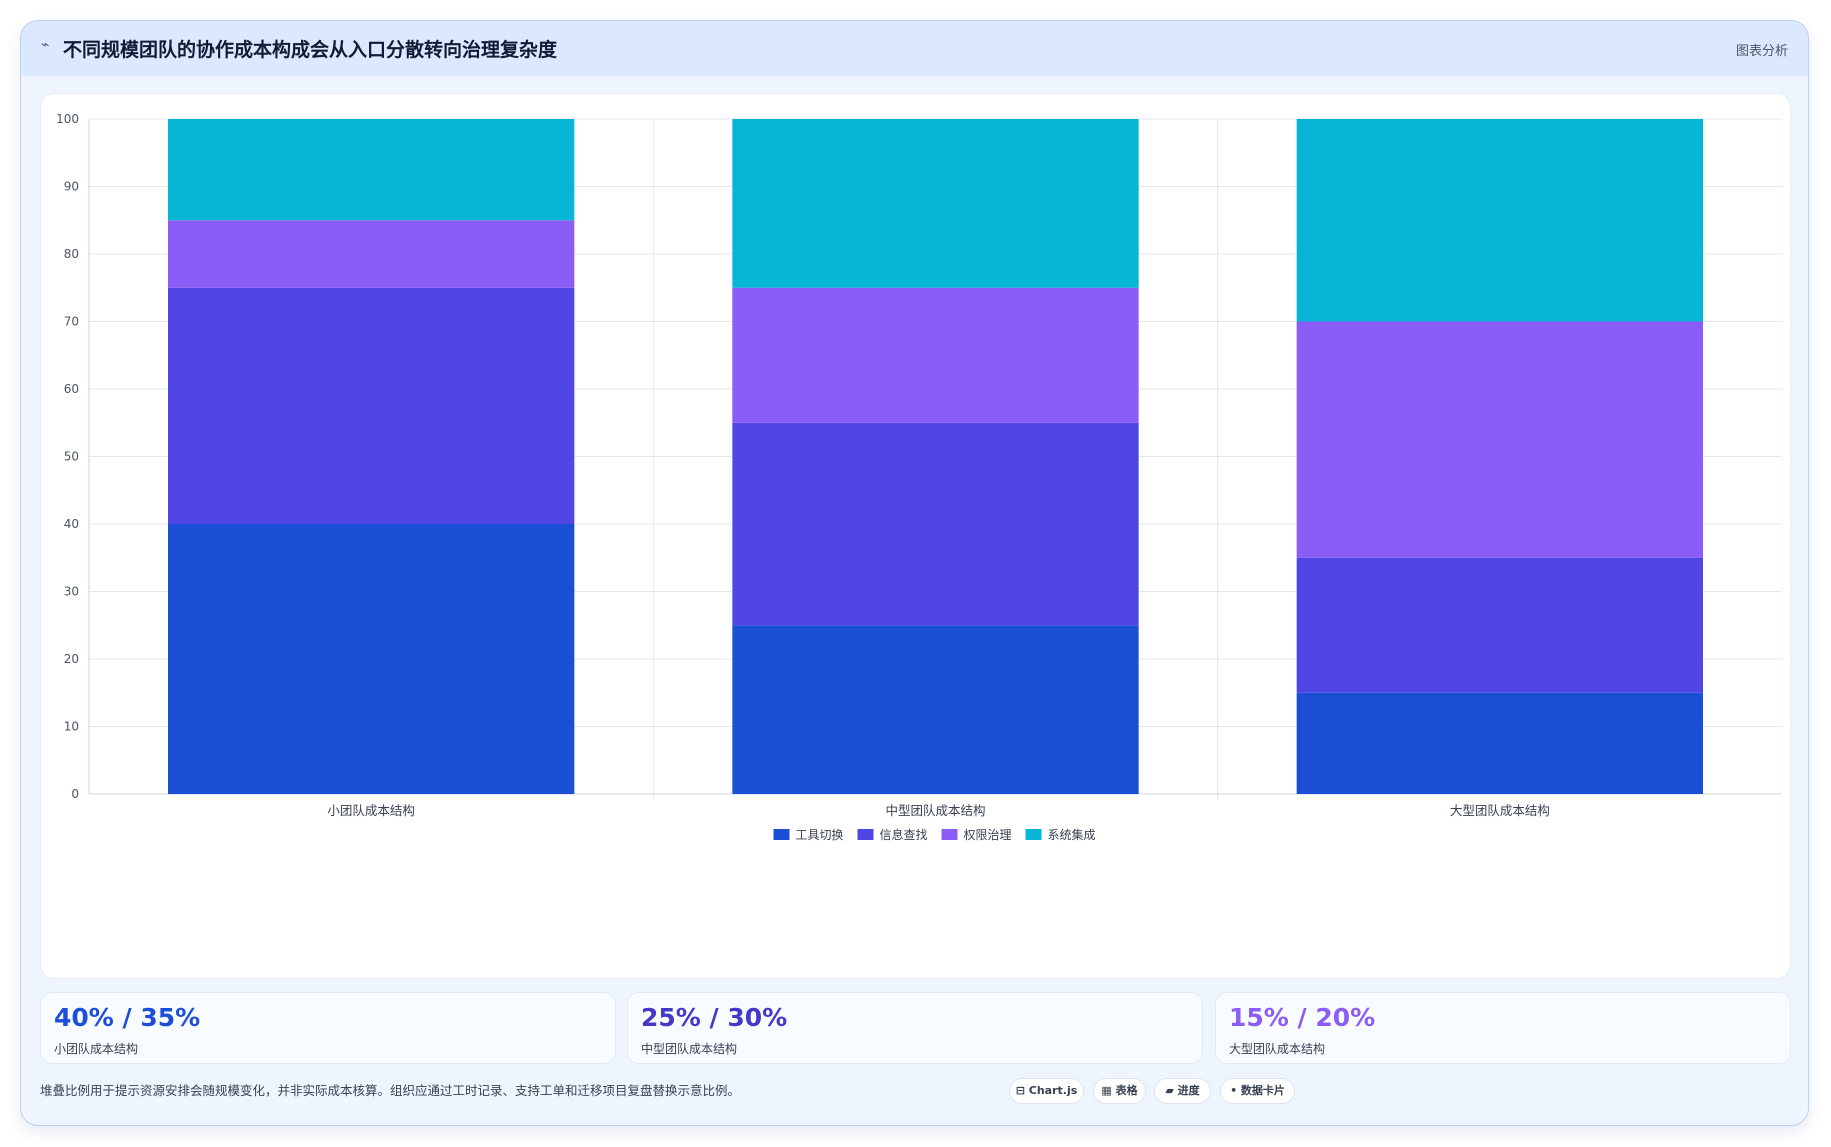 This screenshot has height=1147, width=1831. Describe the element at coordinates (714, 1017) in the screenshot. I see `stat-value: 25% / 30%` at that location.